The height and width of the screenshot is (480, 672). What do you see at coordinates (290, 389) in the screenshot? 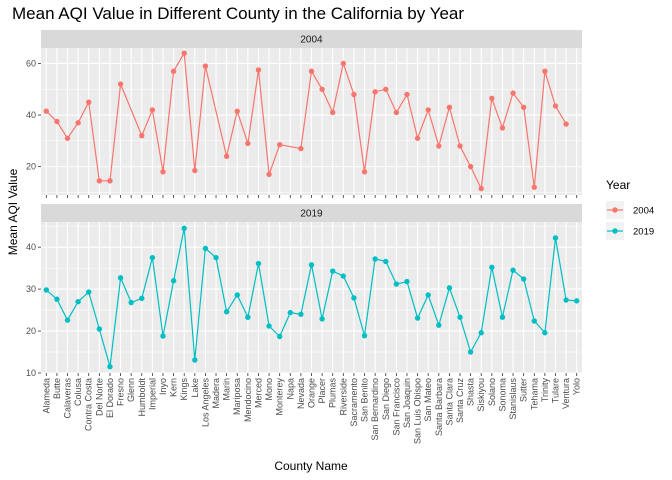
I see `x-tick-label: Napa` at bounding box center [290, 389].